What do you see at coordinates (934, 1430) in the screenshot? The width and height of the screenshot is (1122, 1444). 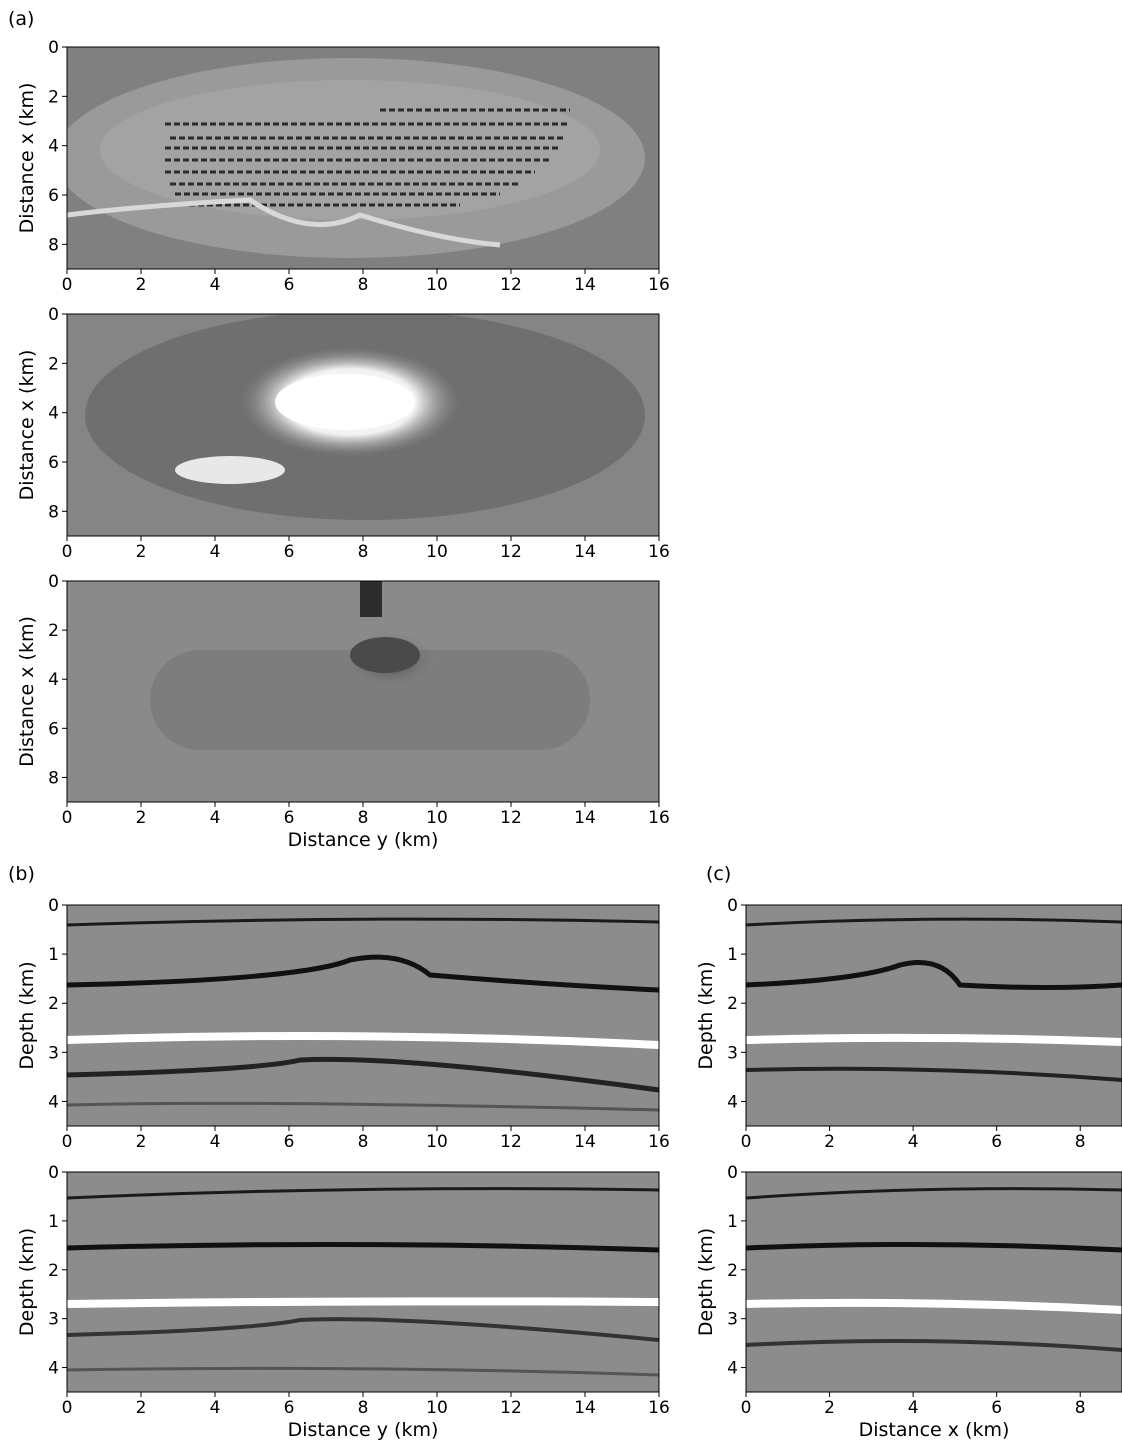 I see `x-axis-label: Distance x (km)` at bounding box center [934, 1430].